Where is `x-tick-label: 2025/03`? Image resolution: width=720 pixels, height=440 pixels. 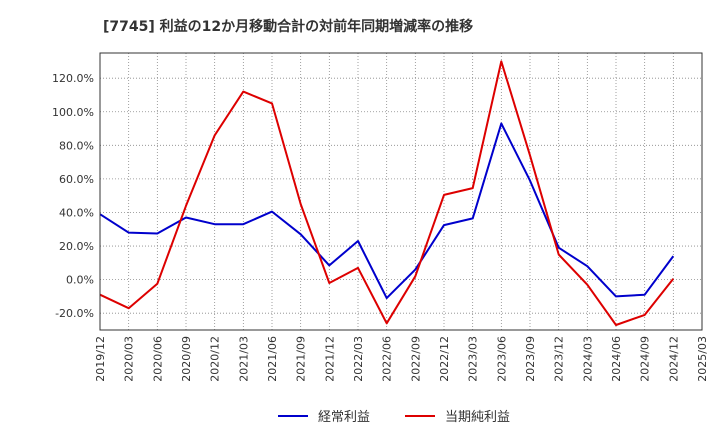 x-tick-label: 2025/03 is located at coordinates (702, 359).